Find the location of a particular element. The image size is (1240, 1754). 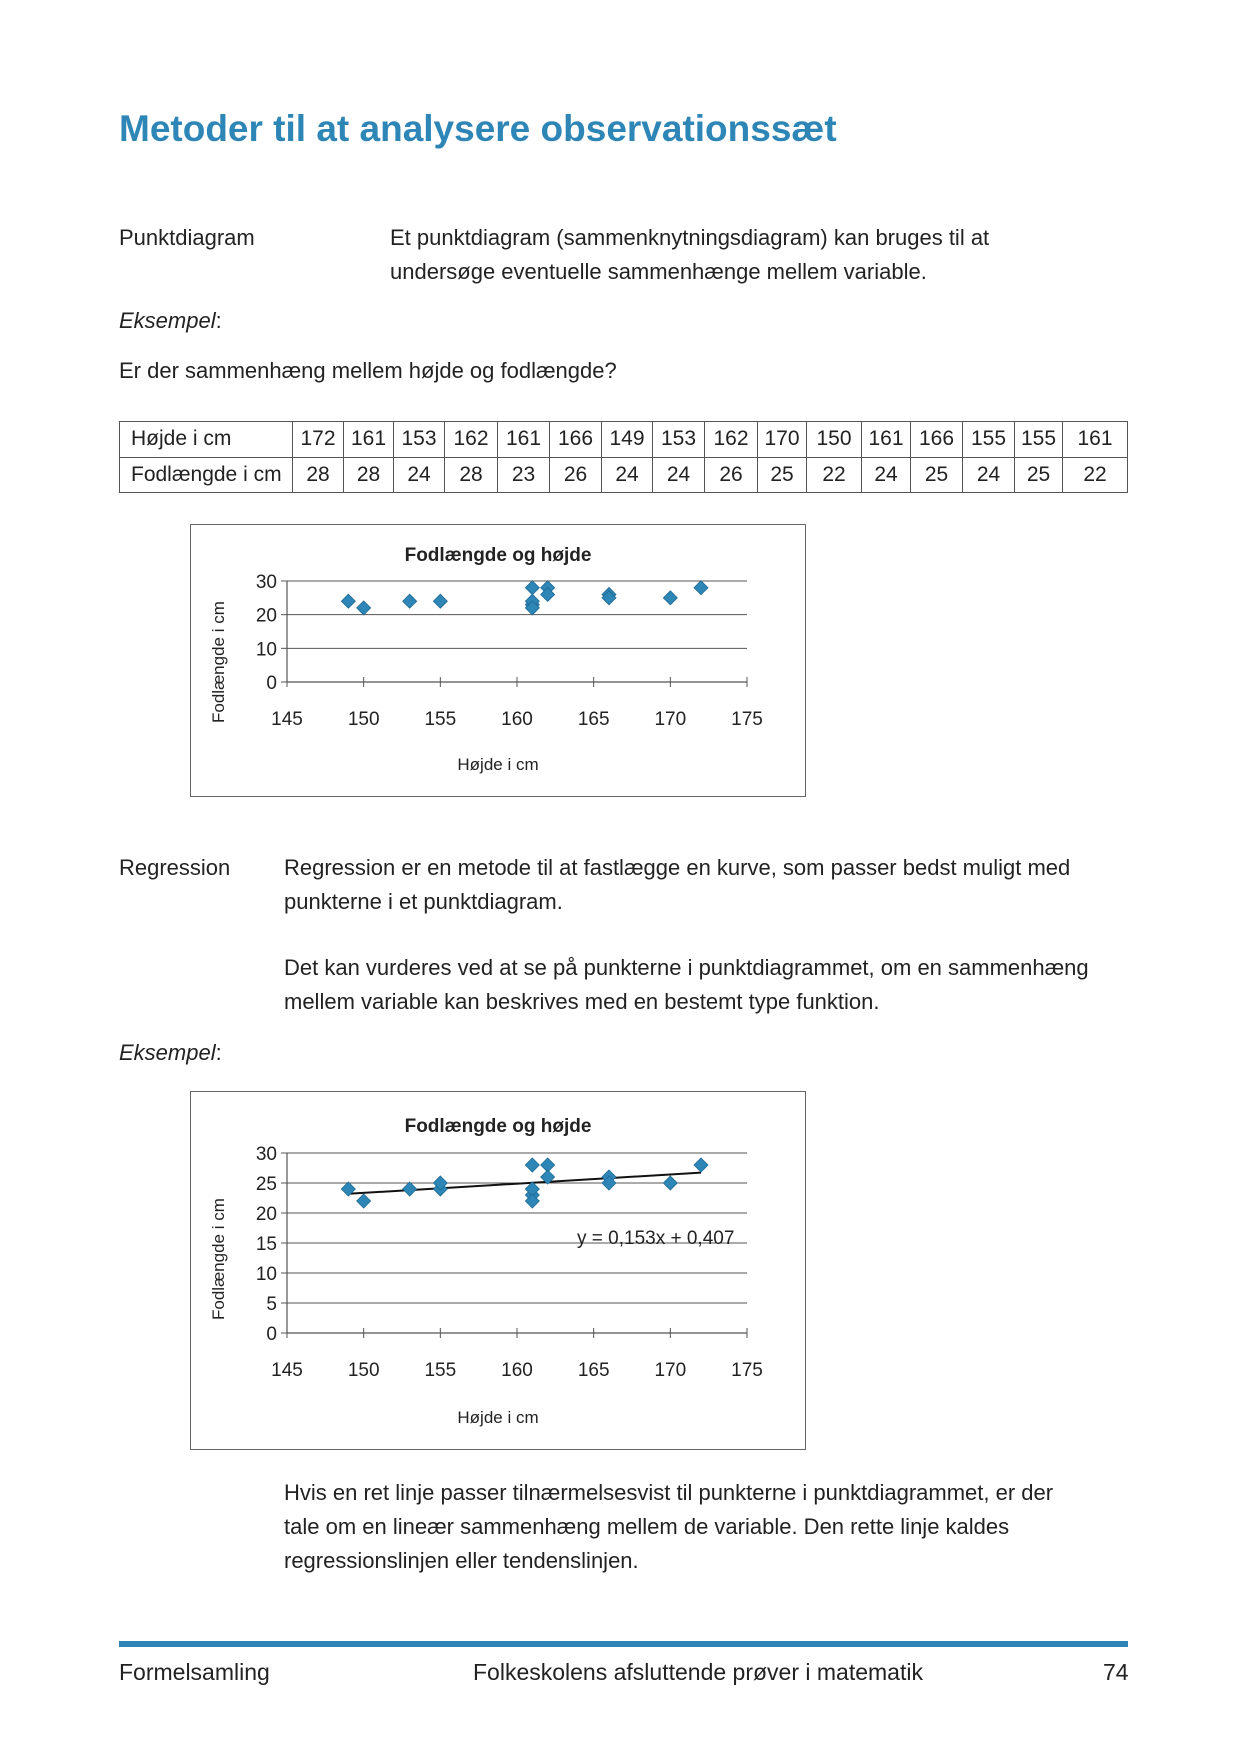

table-cell: 170 is located at coordinates (782, 439).